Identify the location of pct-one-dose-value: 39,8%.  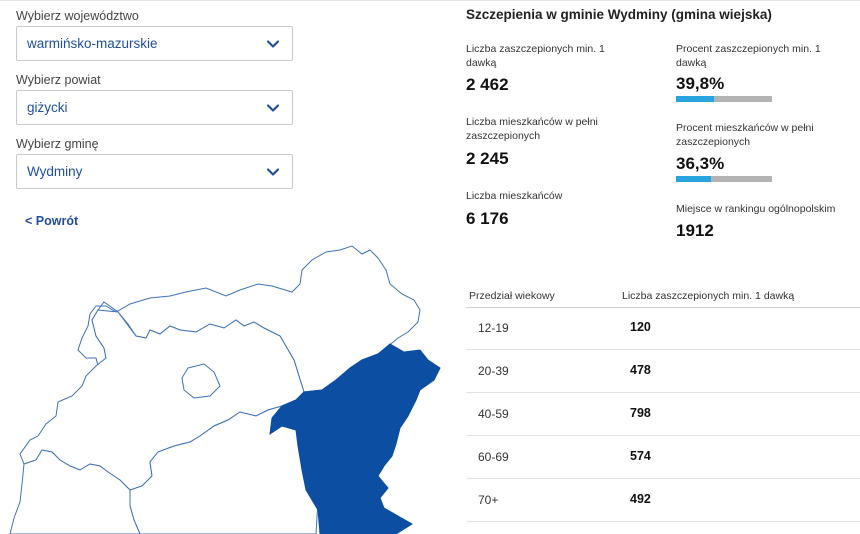
(700, 83).